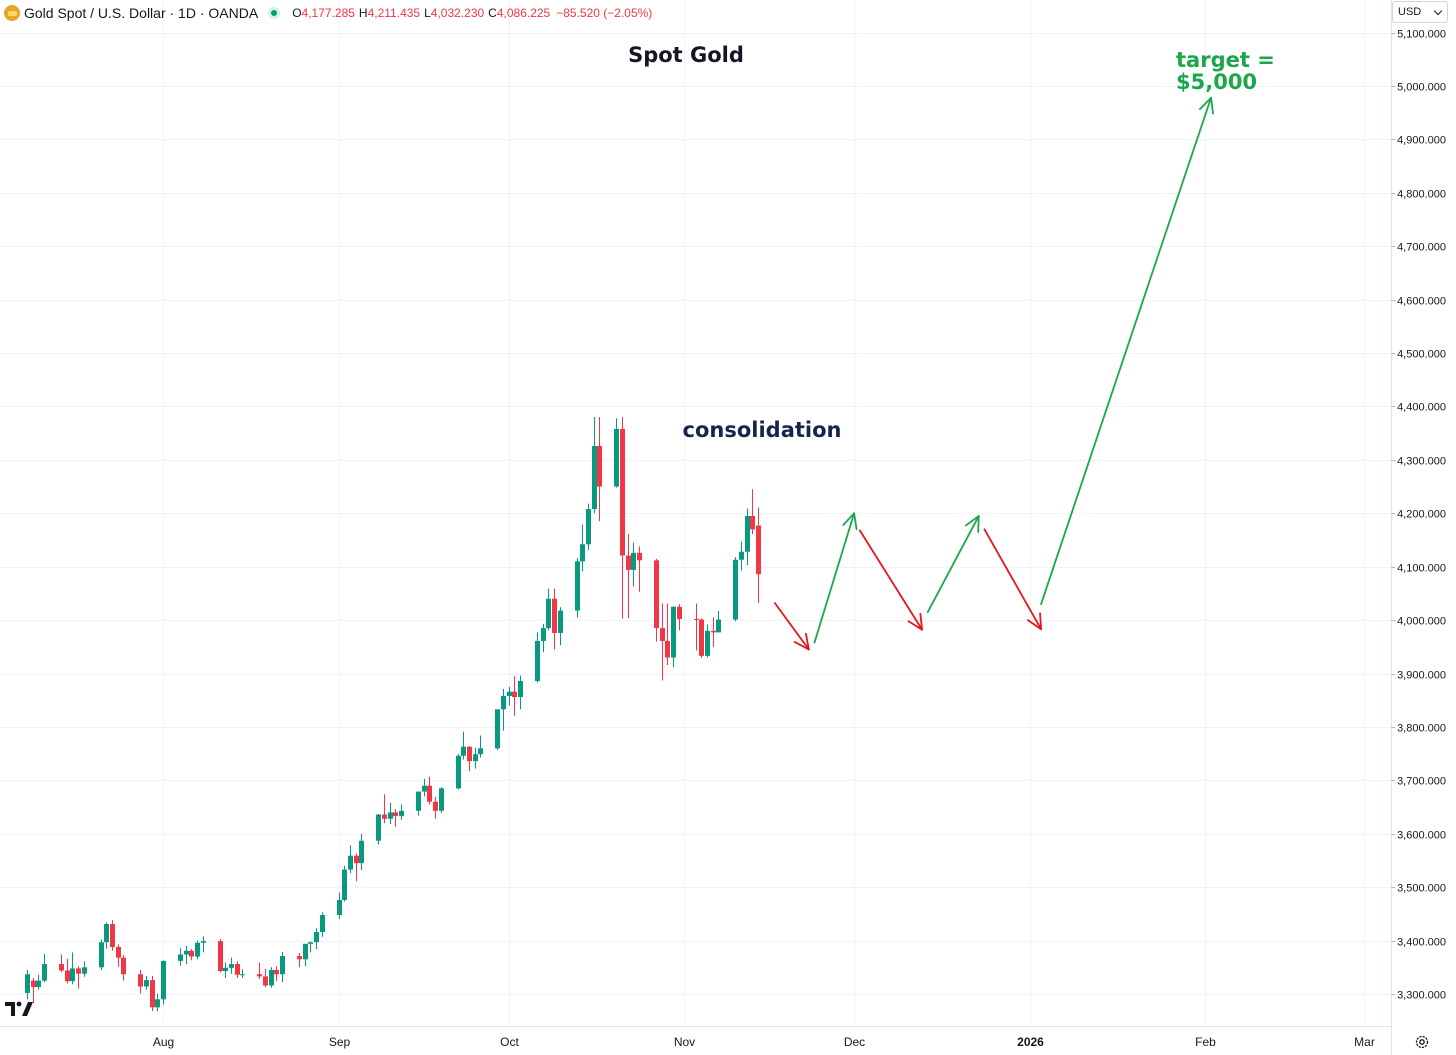 The height and width of the screenshot is (1055, 1456). Describe the element at coordinates (523, 13) in the screenshot. I see `close-value: 4,086.225` at that location.